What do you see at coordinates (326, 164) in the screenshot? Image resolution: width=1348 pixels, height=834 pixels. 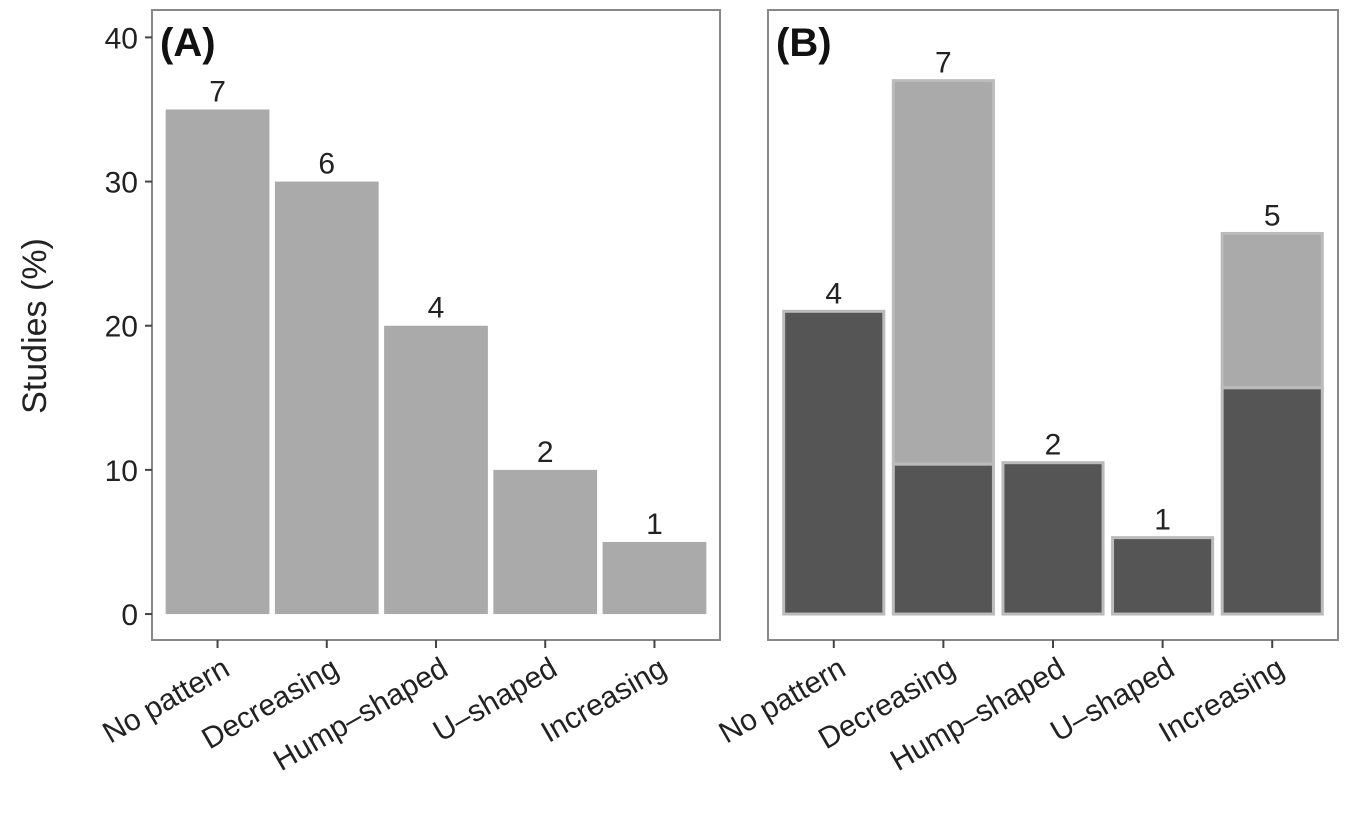 I see `bar-label: 6` at bounding box center [326, 164].